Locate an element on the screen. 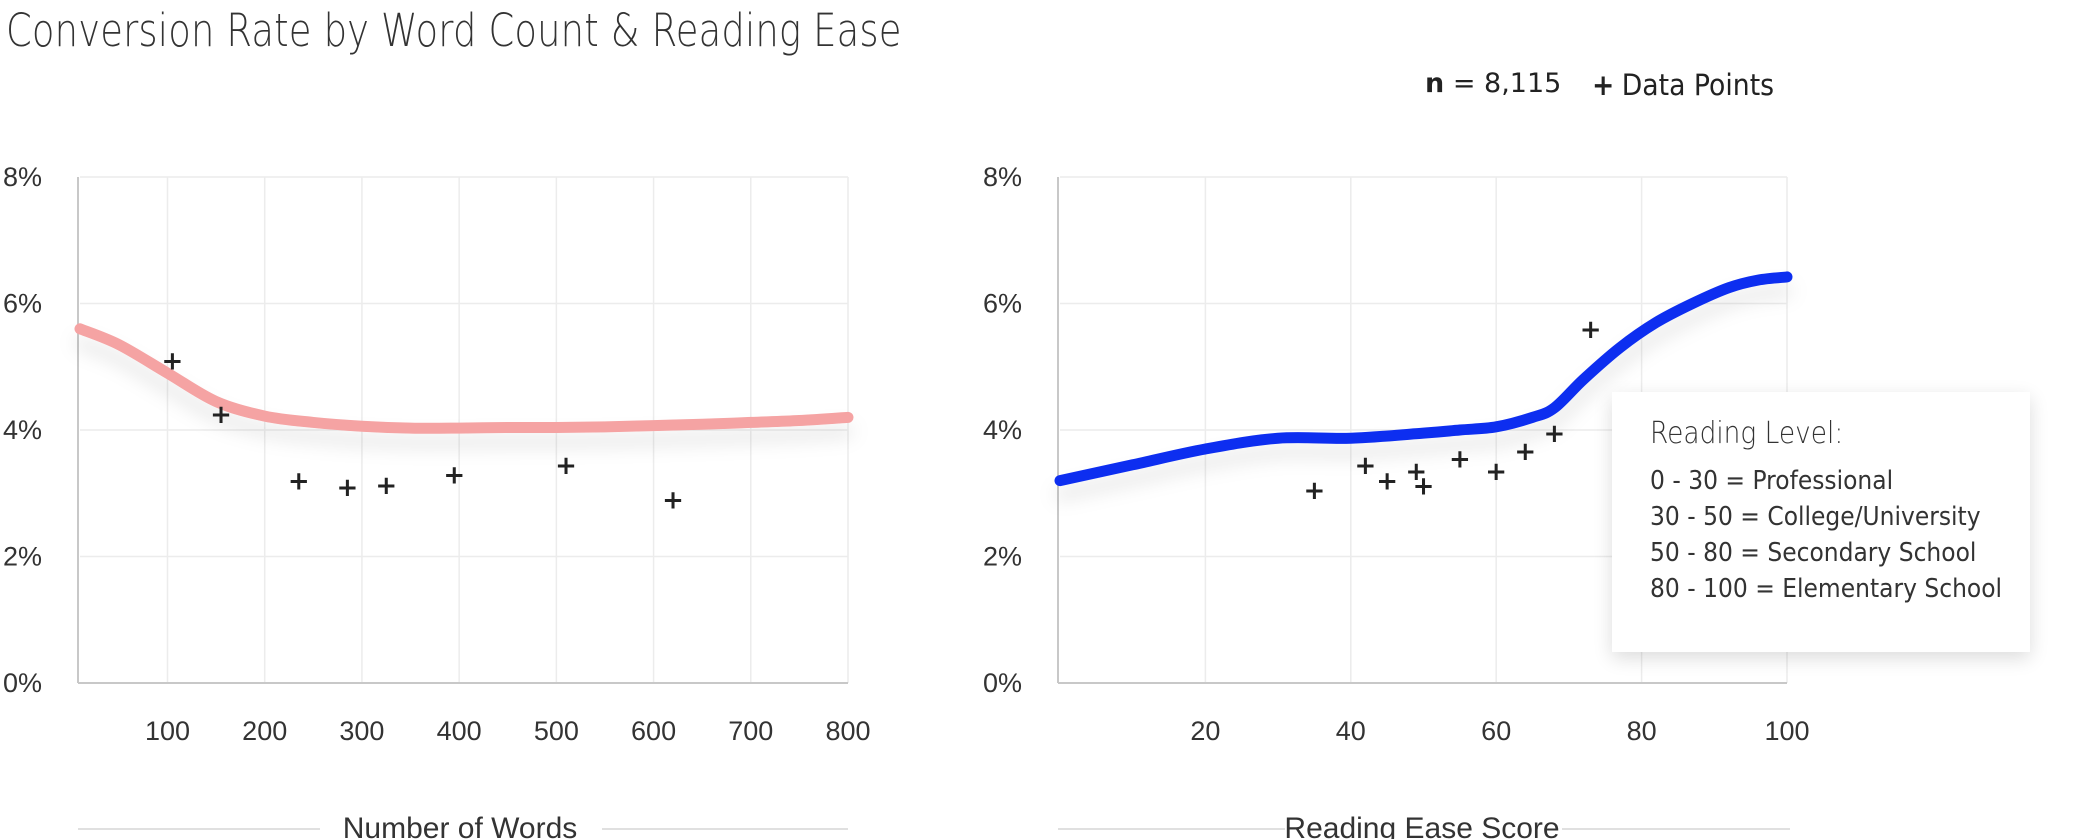  x-tick-label: 60 is located at coordinates (1496, 731).